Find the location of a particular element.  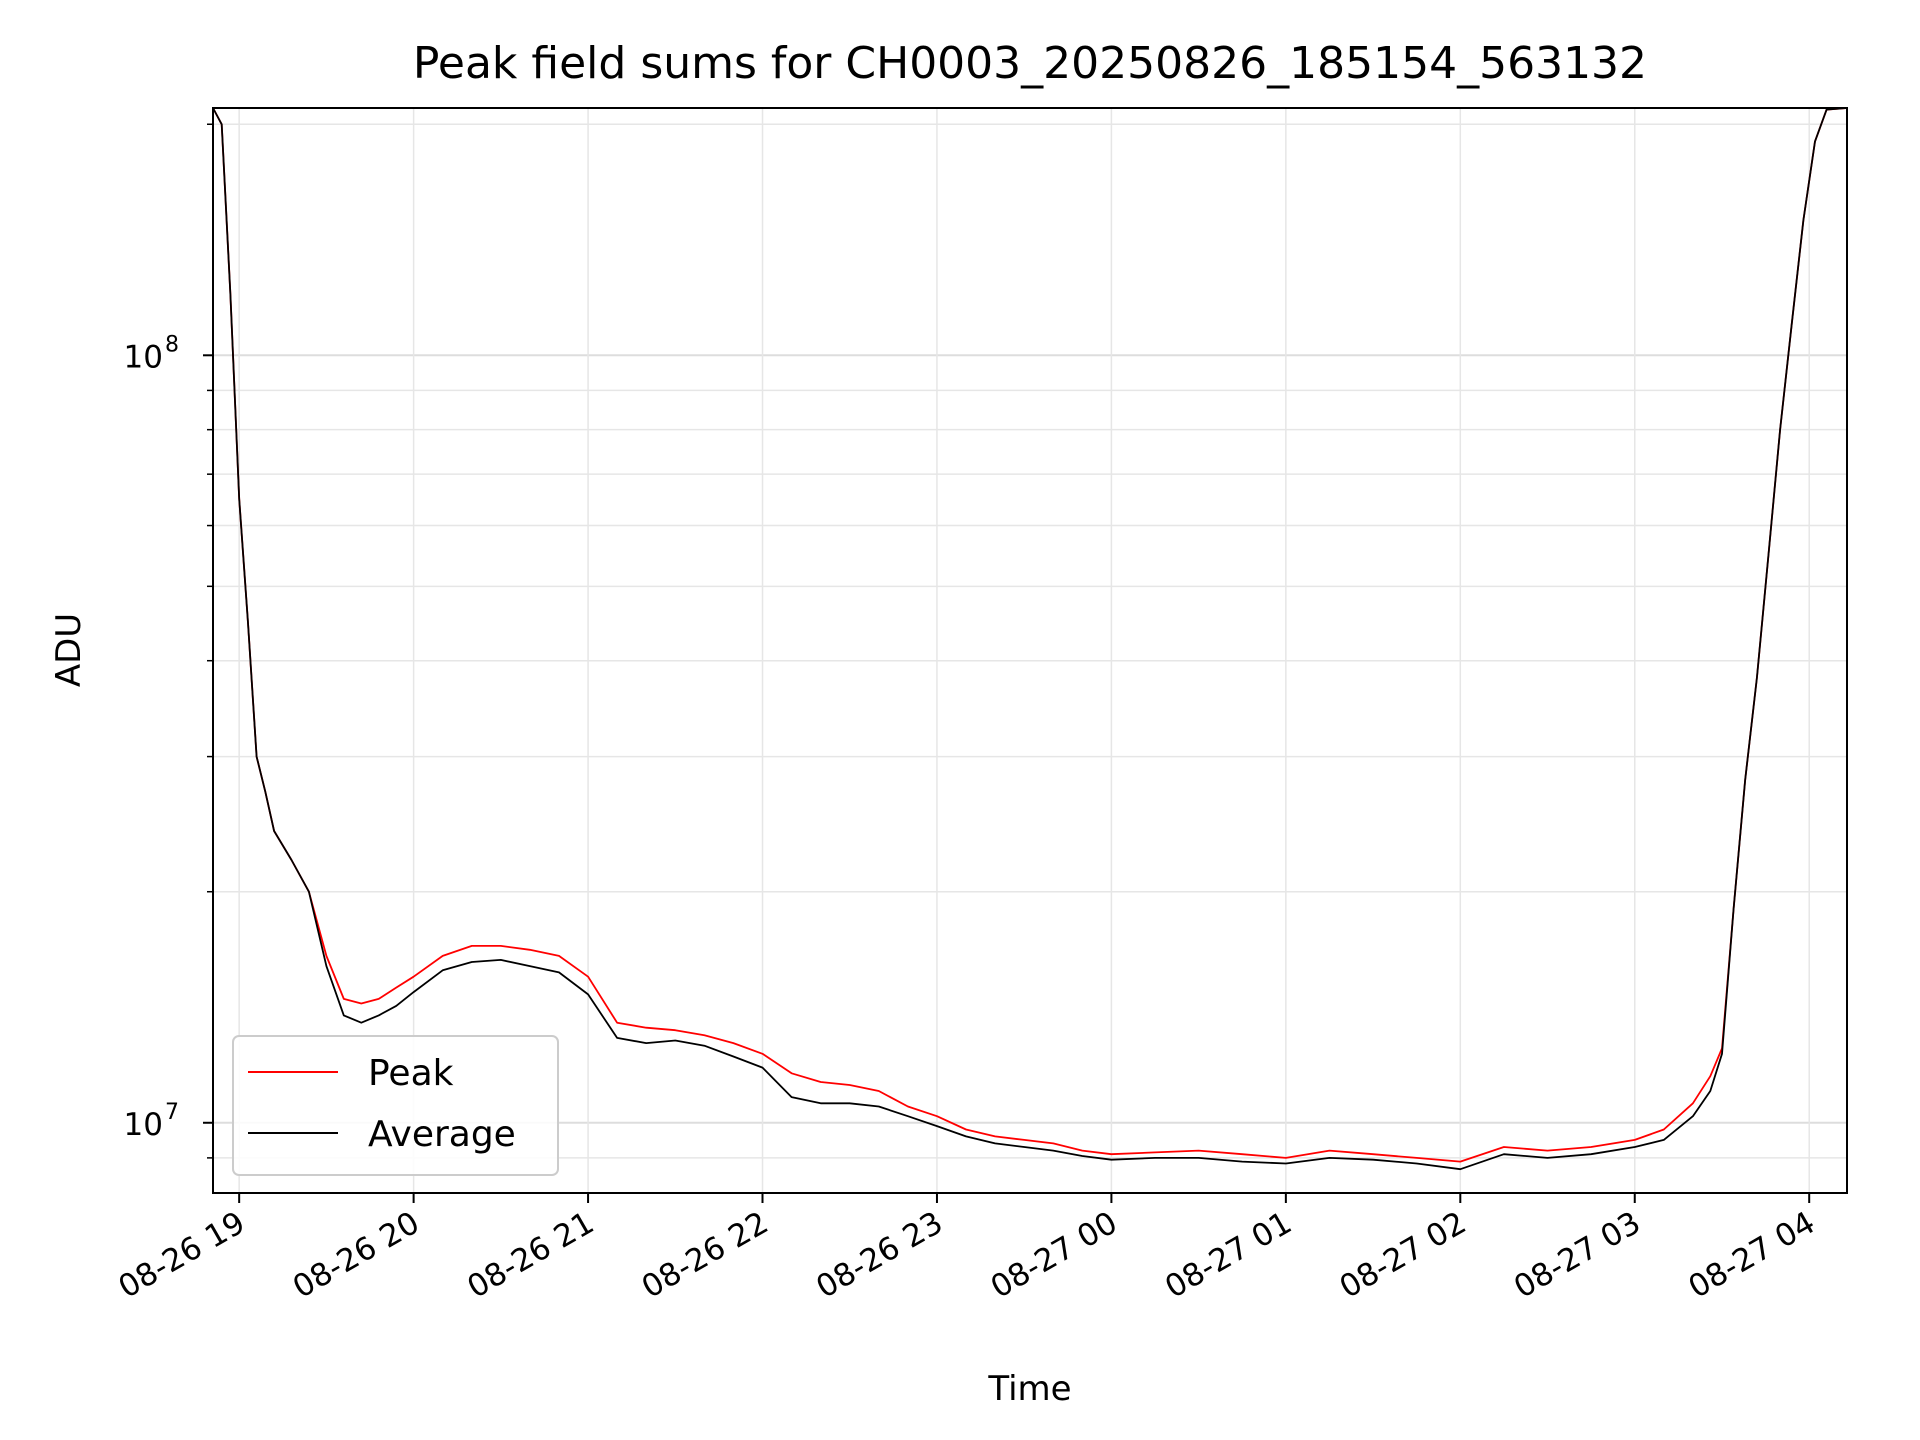

x-axis-label: Time is located at coordinates (1029, 1389).